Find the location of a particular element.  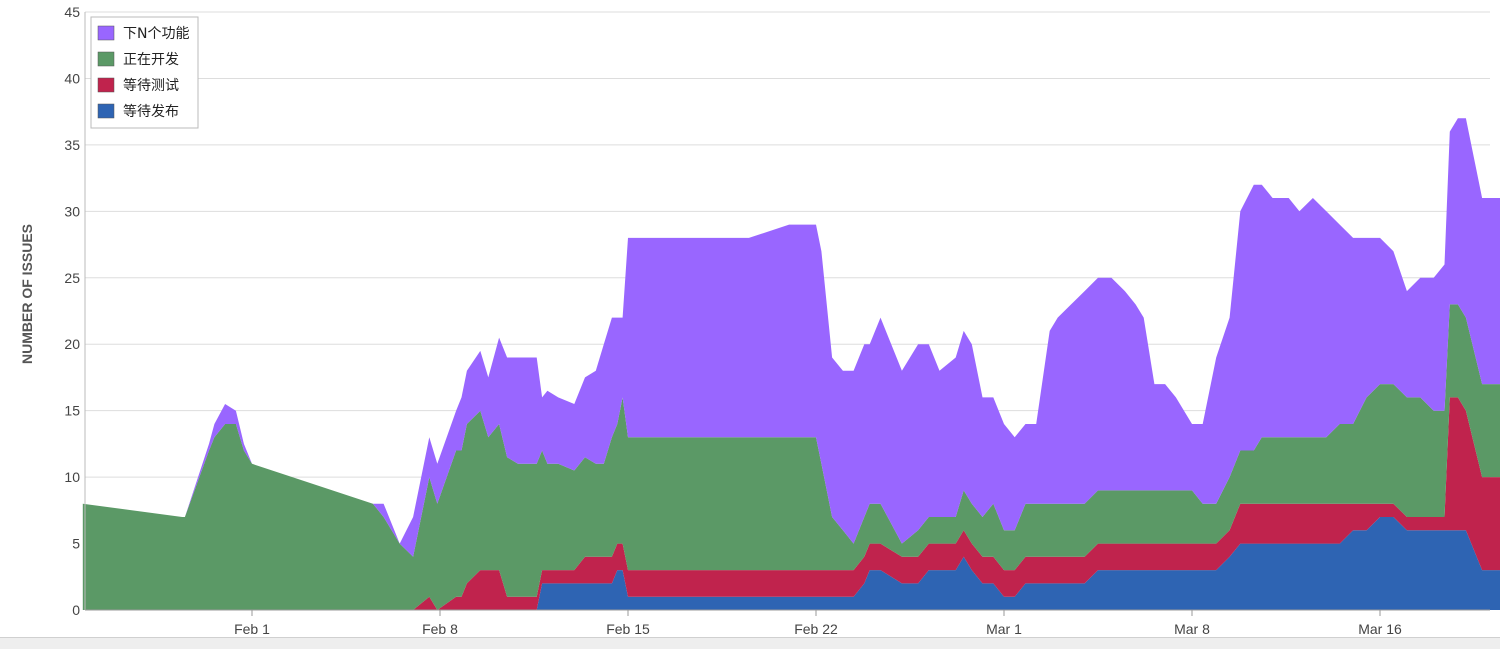

x-tick-label: Feb 1 is located at coordinates (252, 629).